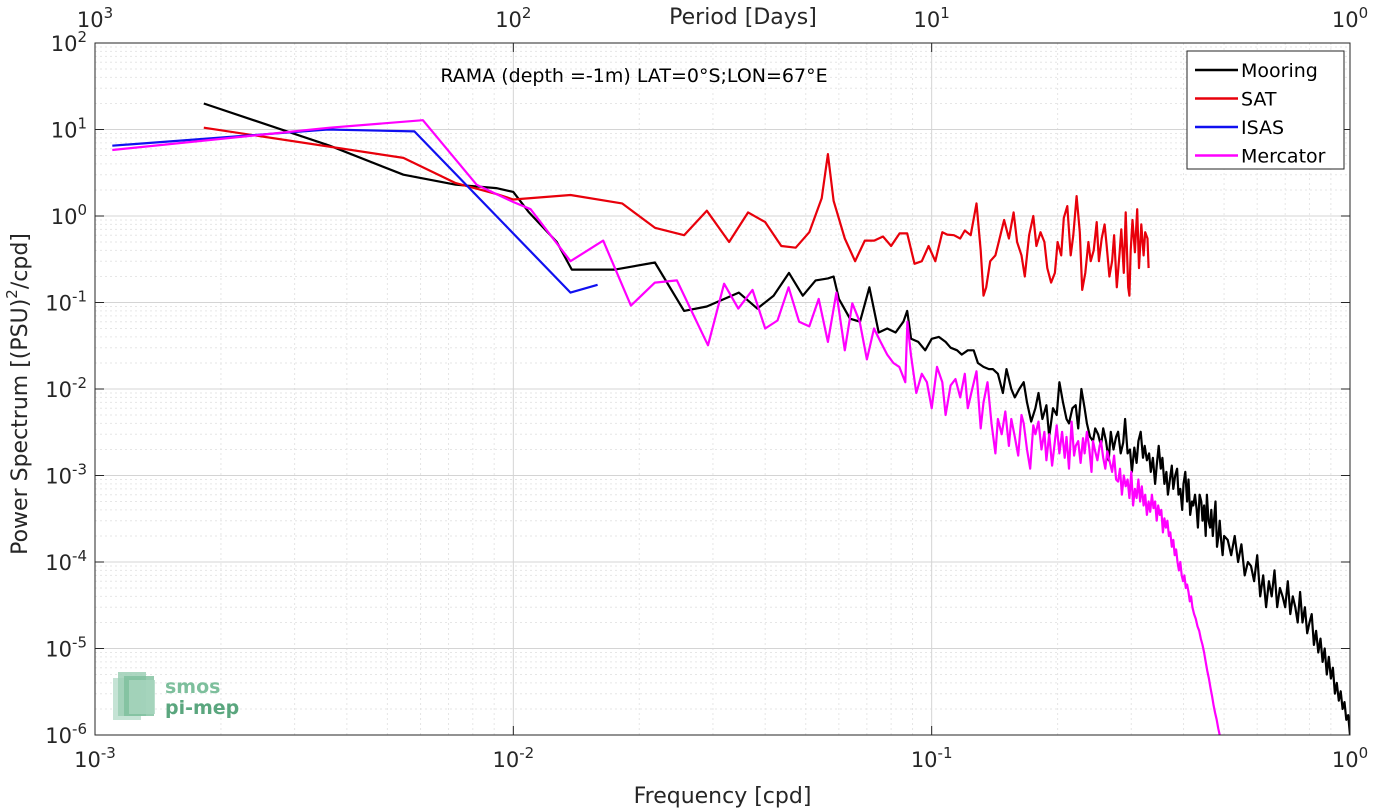 The height and width of the screenshot is (809, 1377). What do you see at coordinates (676, 211) in the screenshot?
I see `series-line-sat` at bounding box center [676, 211].